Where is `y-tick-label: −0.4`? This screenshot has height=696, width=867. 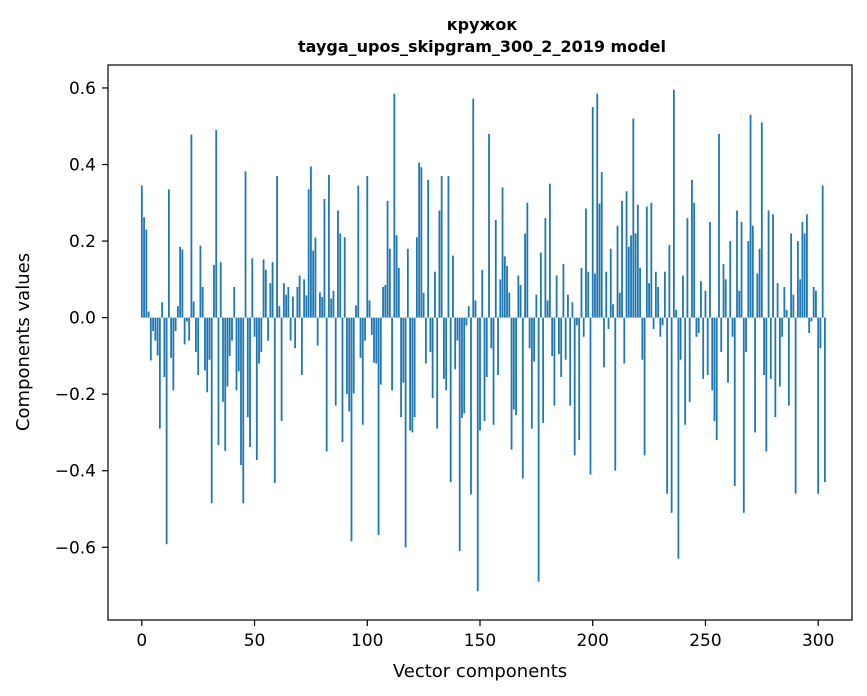
y-tick-label: −0.4 is located at coordinates (75, 472).